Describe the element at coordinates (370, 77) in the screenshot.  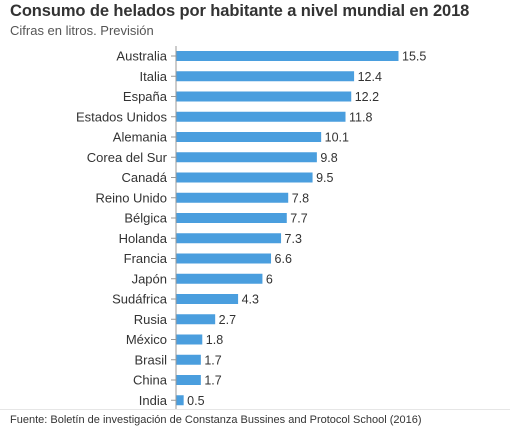
I see `value-label: 12.4` at that location.